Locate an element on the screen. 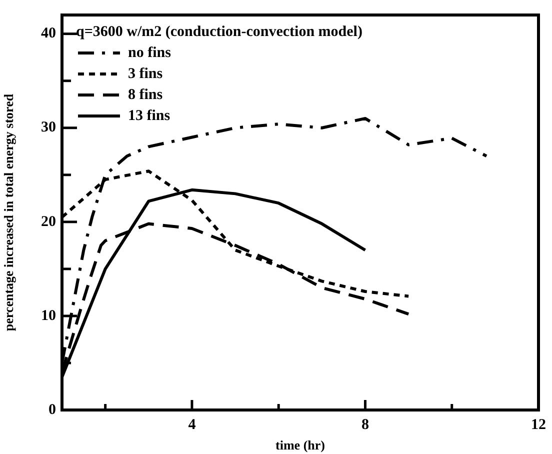 Image resolution: width=552 pixels, height=454 pixels. y-tick-label: 40 is located at coordinates (48, 34).